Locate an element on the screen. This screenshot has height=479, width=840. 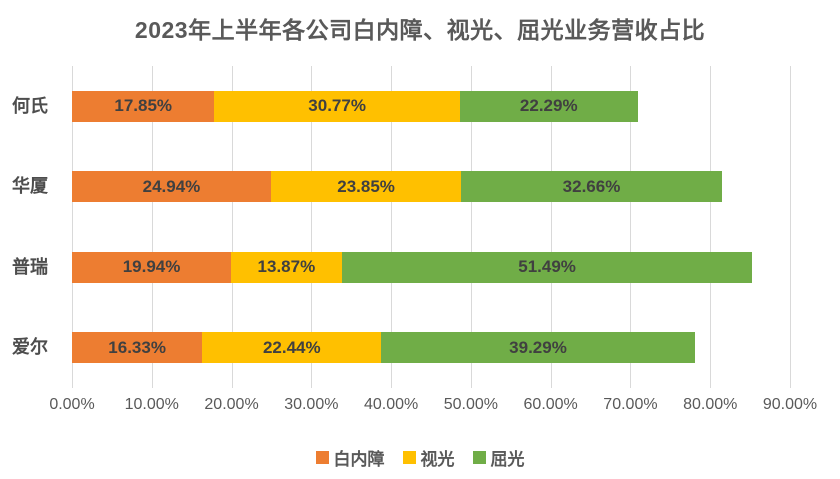
bar-segment: 24.94% is located at coordinates (171, 187).